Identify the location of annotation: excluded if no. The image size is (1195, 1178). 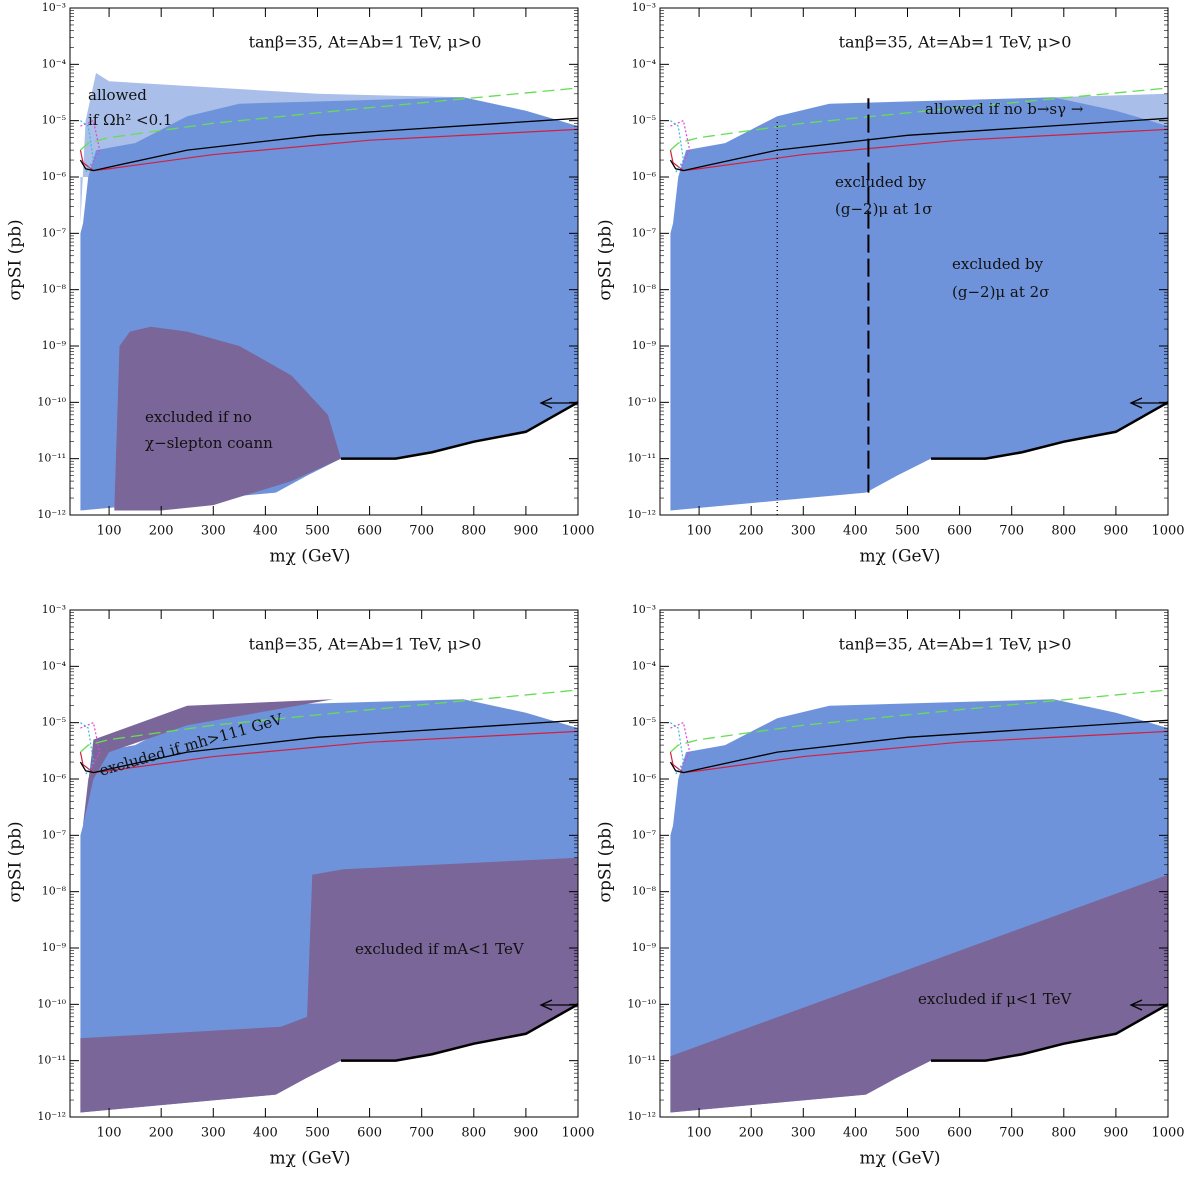
(198, 417).